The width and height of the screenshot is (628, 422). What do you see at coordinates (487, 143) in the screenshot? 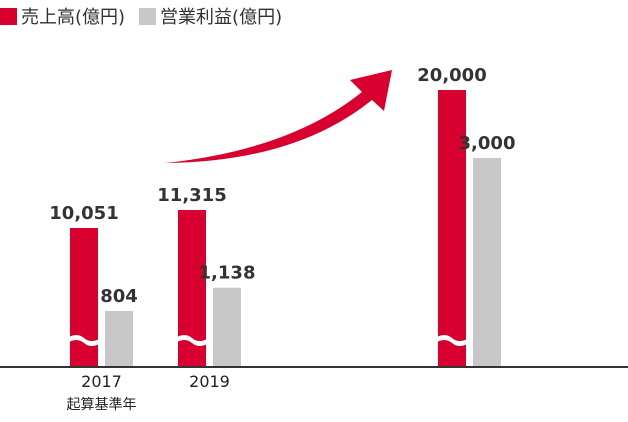
I see `profit-value-label-2: 3,000` at bounding box center [487, 143].